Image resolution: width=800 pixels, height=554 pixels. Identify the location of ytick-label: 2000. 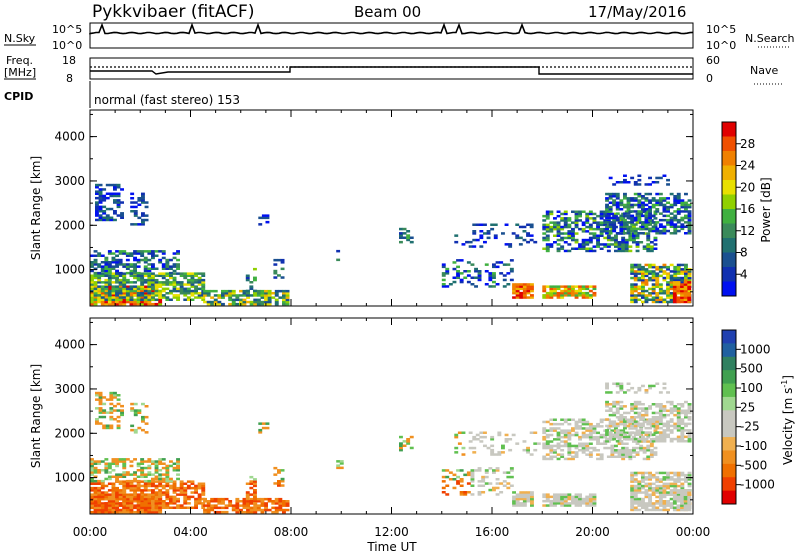
(69, 225).